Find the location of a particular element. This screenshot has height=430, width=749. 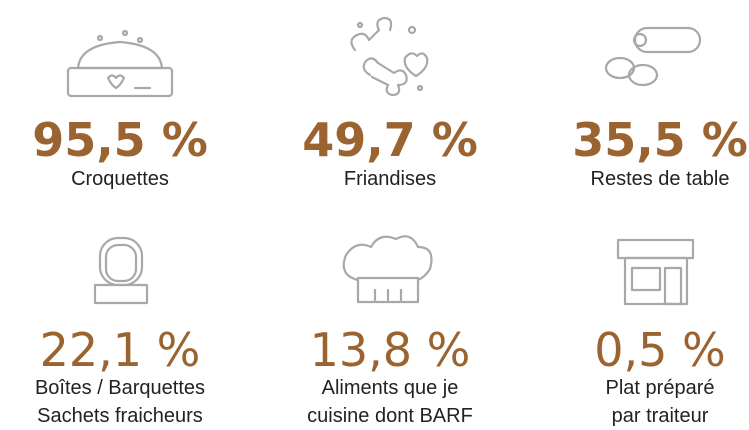

value: 22,1 % is located at coordinates (120, 350).